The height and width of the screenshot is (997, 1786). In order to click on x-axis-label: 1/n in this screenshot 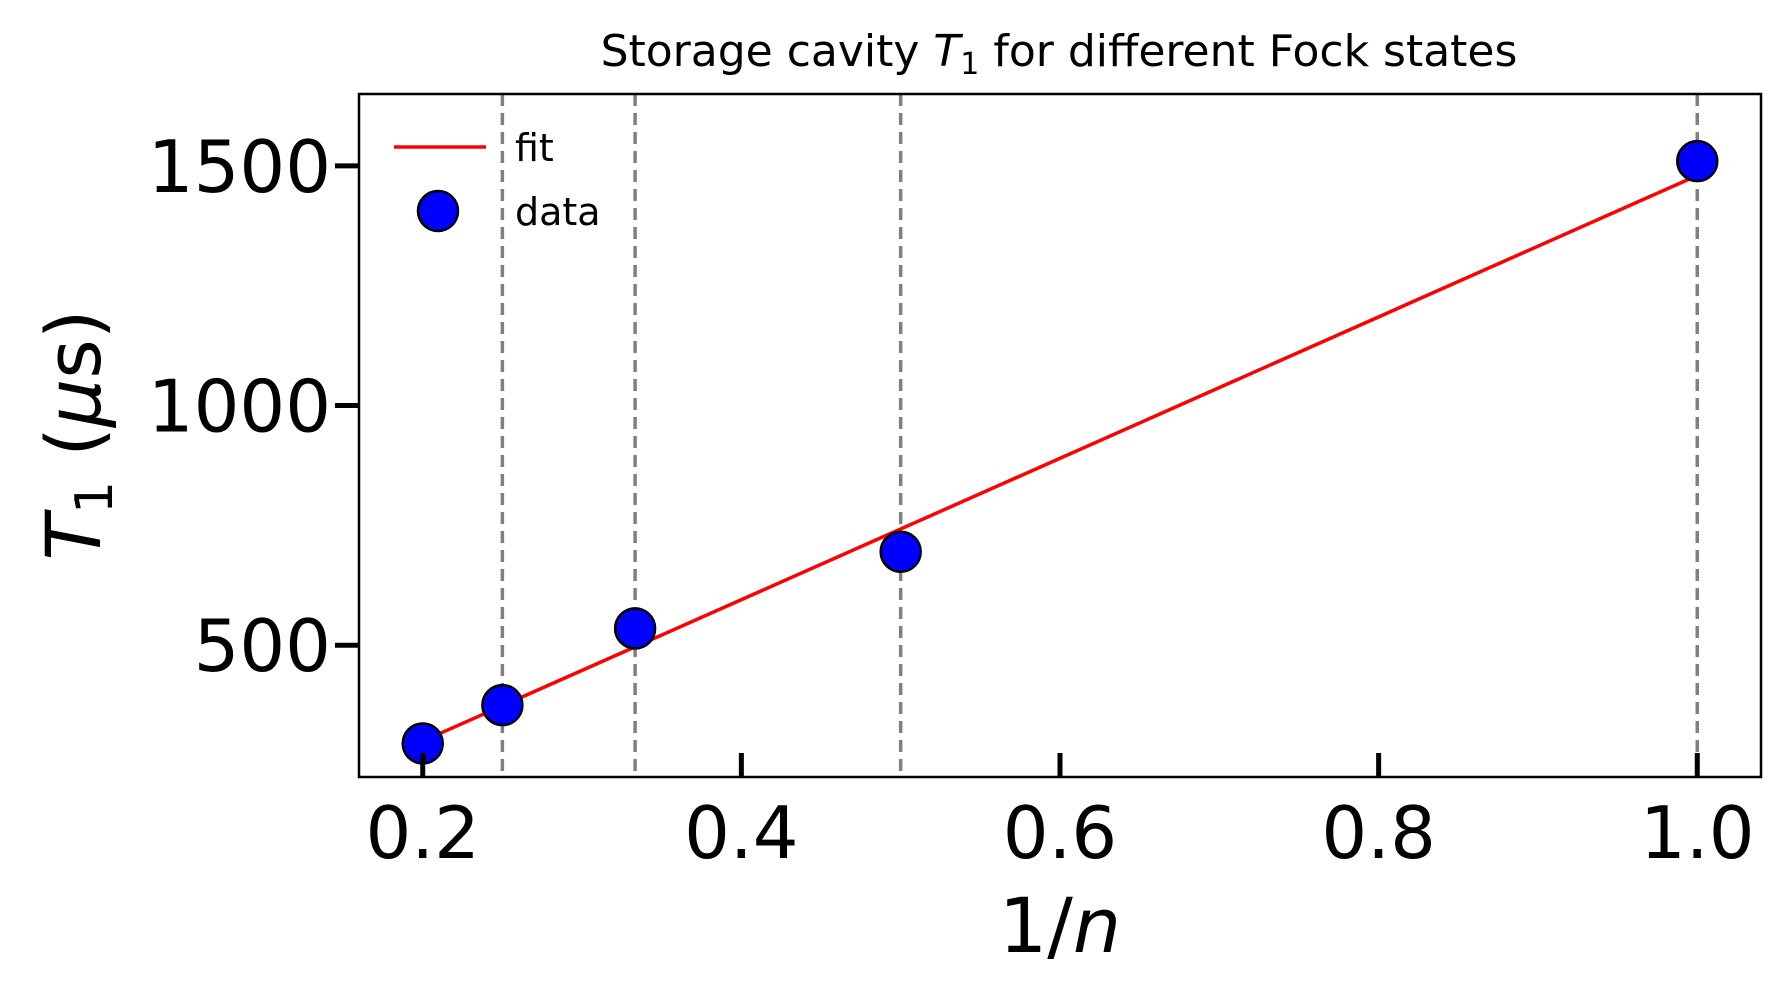, I will do `click(1060, 925)`.